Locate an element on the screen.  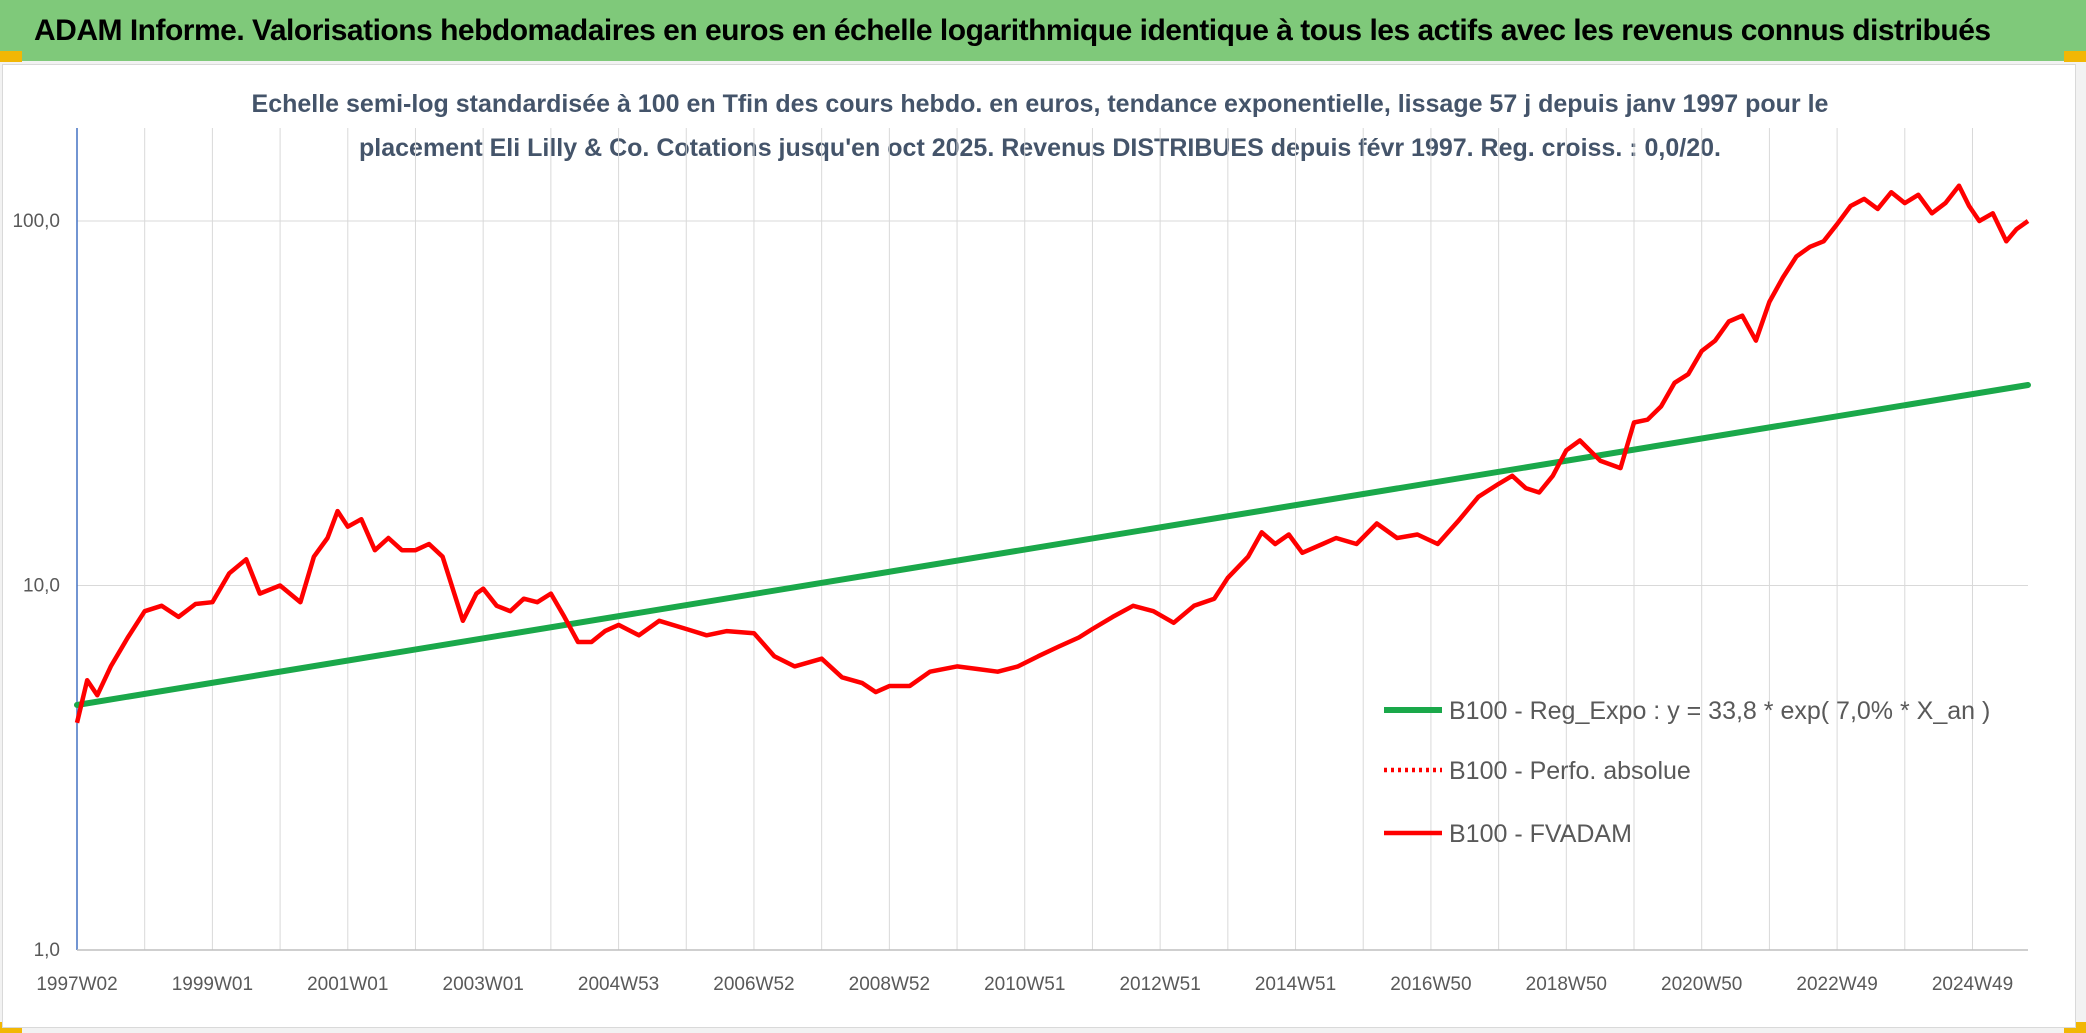
x-tick-label: 2014W51 is located at coordinates (1295, 984).